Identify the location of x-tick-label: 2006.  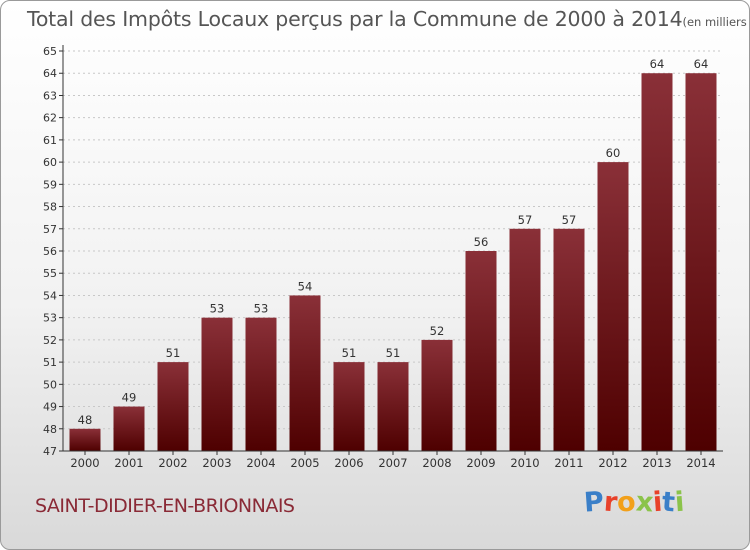
(348, 463).